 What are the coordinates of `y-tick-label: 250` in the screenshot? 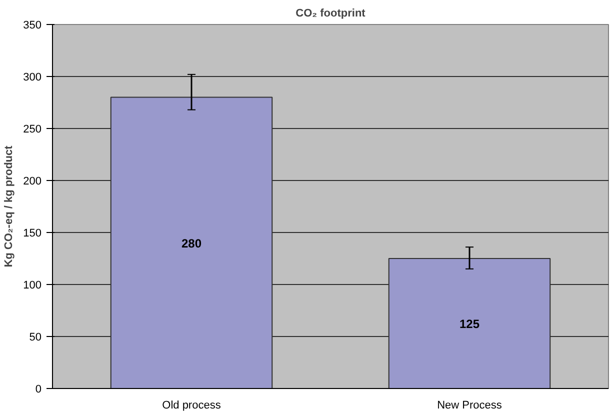 It's located at (32, 130).